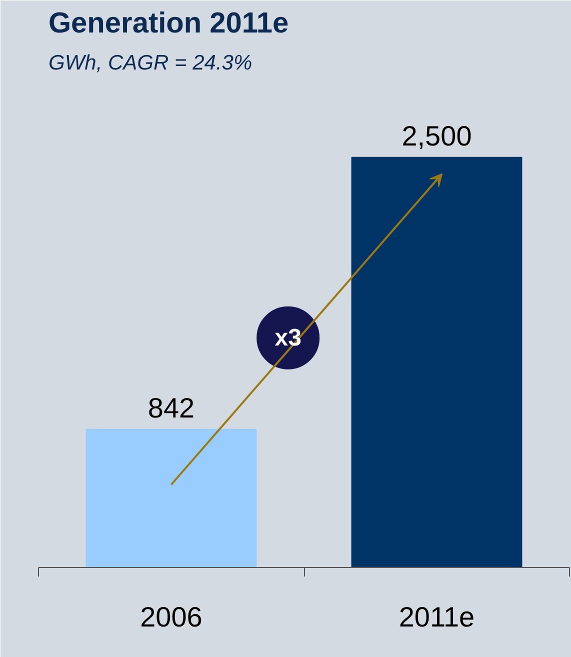 This screenshot has height=657, width=571. Describe the element at coordinates (168, 24) in the screenshot. I see `chart-title: Generation 2011e` at that location.